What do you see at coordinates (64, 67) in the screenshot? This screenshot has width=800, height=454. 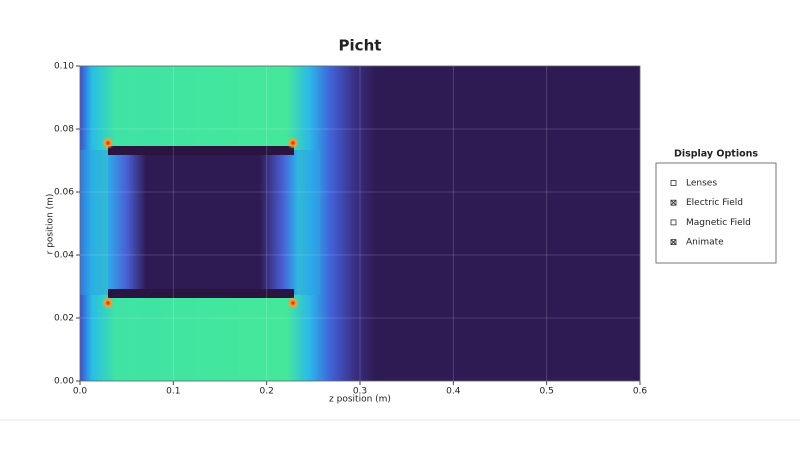 I see `y-tick-label: 0.10` at bounding box center [64, 67].